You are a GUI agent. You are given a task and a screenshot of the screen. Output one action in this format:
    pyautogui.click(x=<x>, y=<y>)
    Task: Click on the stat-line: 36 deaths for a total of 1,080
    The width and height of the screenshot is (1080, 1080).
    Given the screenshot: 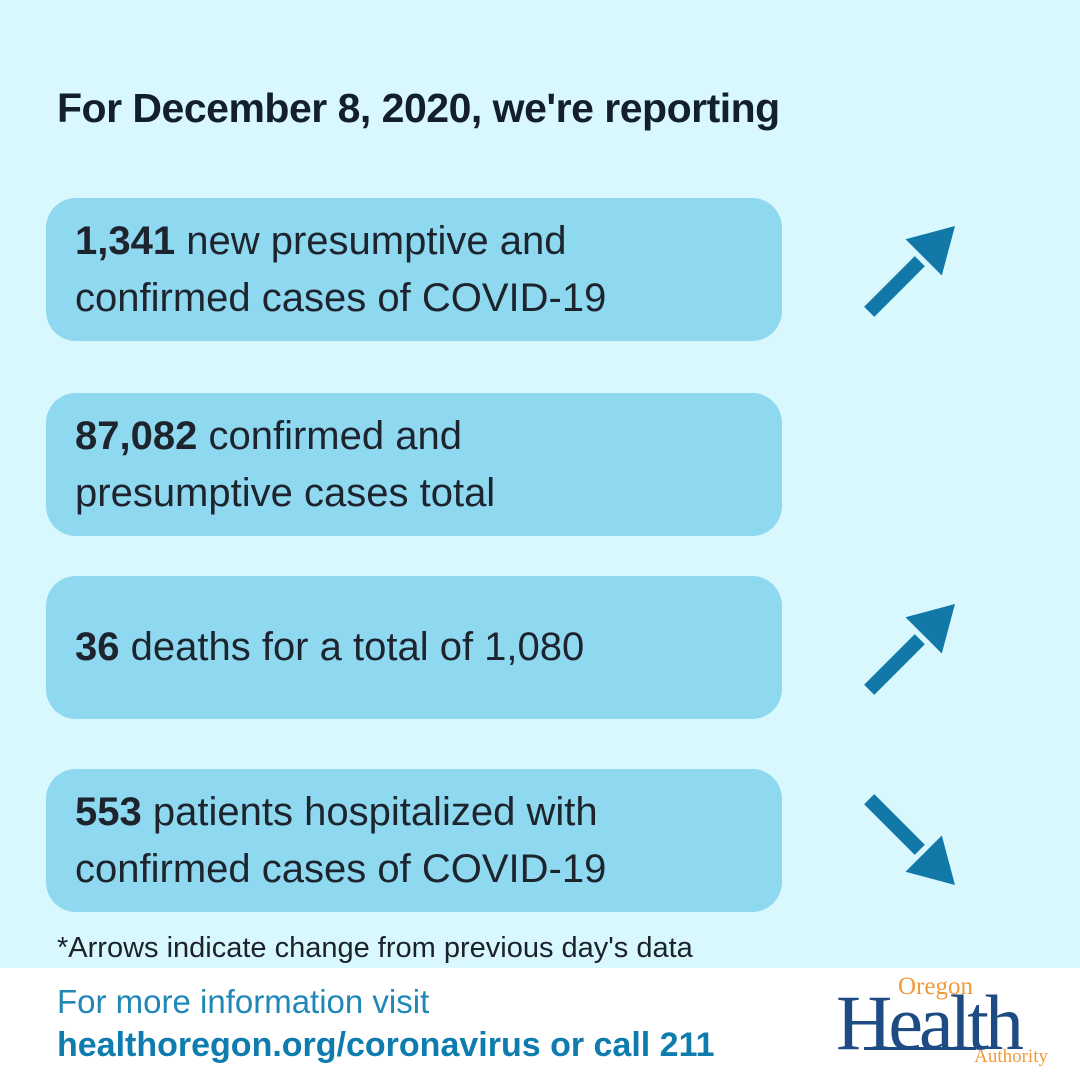 What is the action you would take?
    pyautogui.click(x=414, y=647)
    